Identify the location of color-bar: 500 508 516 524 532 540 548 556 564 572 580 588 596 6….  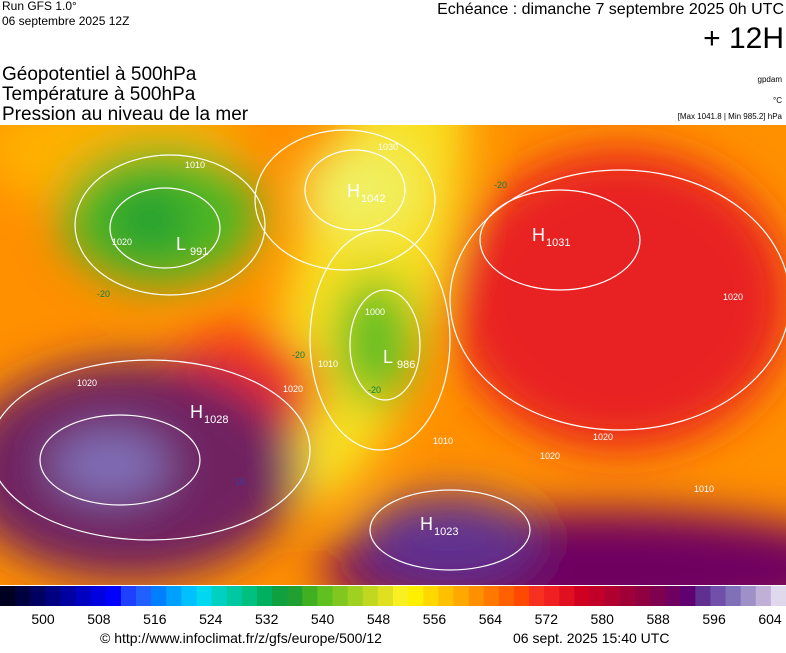
(393, 606).